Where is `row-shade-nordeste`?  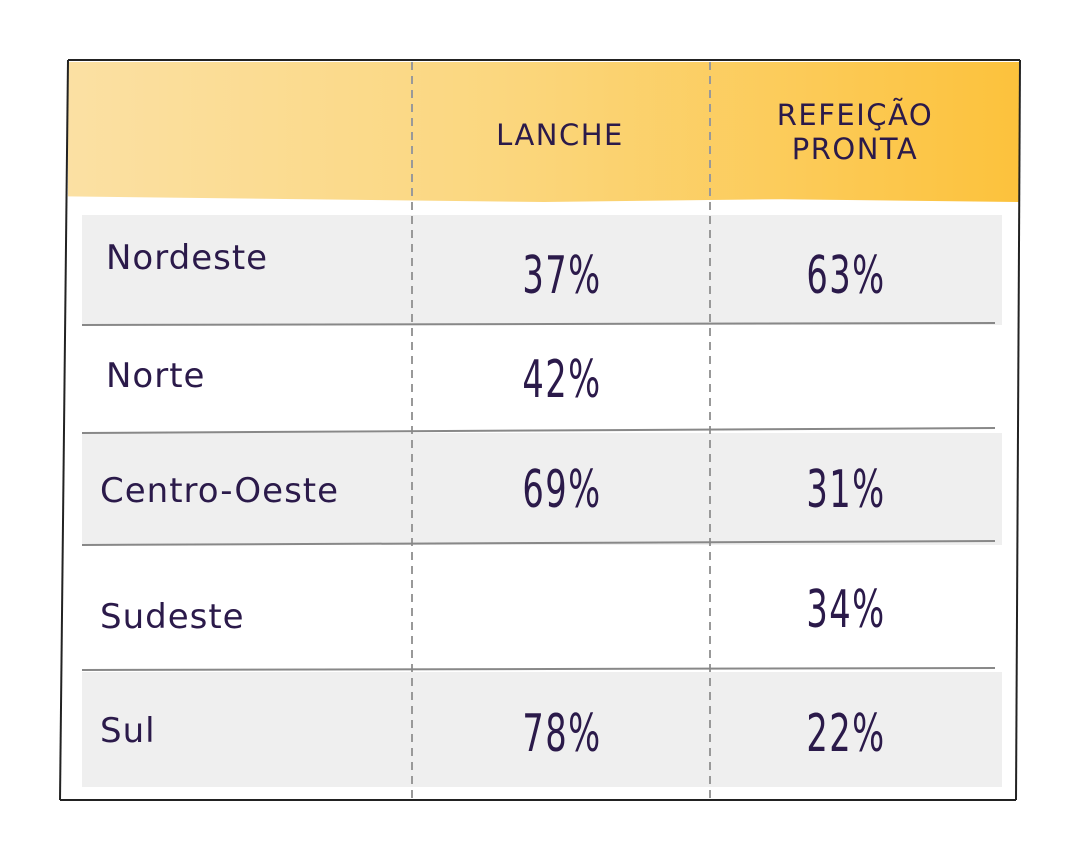
row-shade-nordeste is located at coordinates (542, 270).